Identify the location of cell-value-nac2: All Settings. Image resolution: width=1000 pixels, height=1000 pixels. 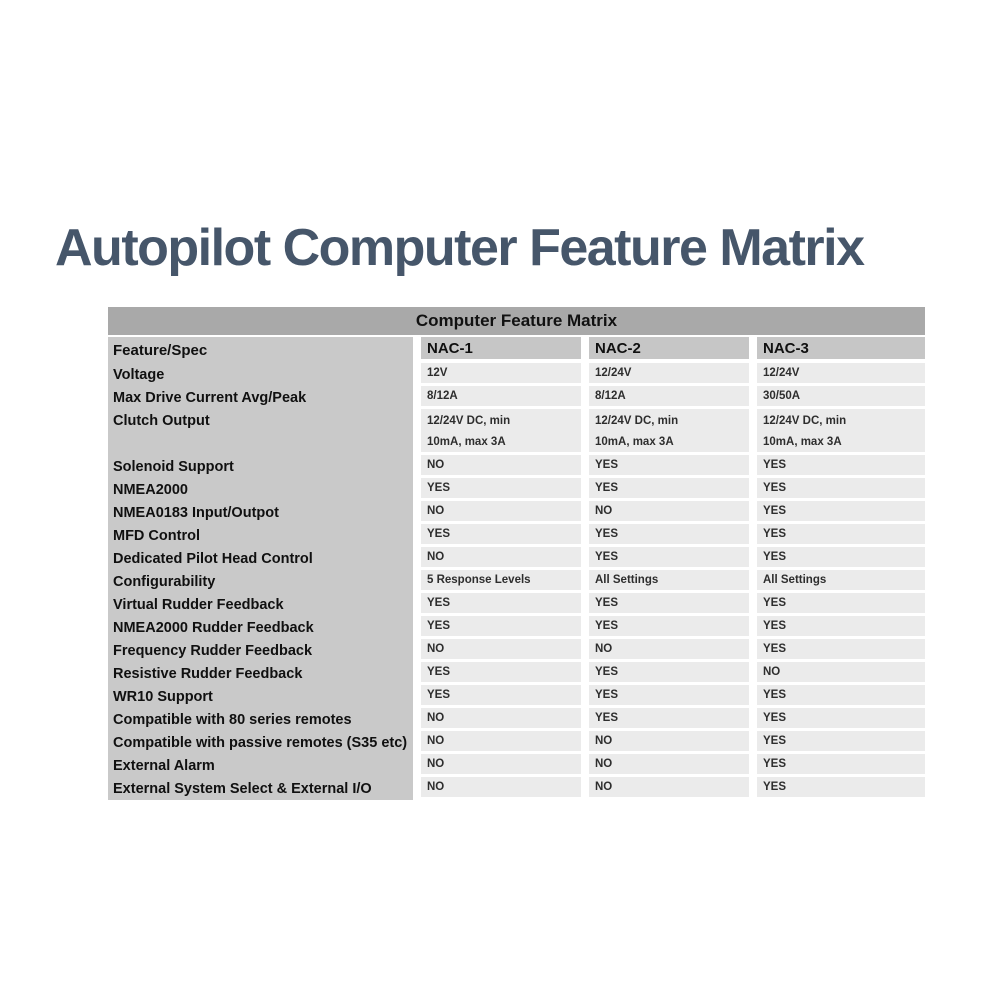
(669, 581).